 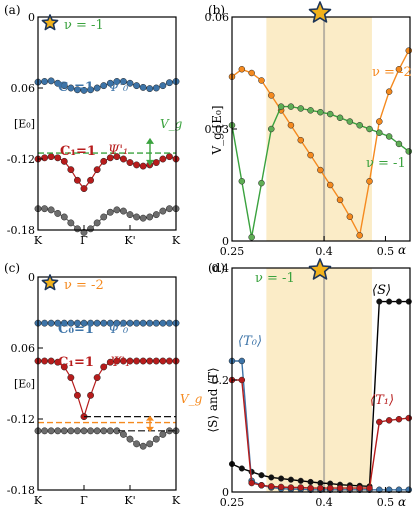 I want to click on panel-c-label: (c), so click(x=12, y=268).